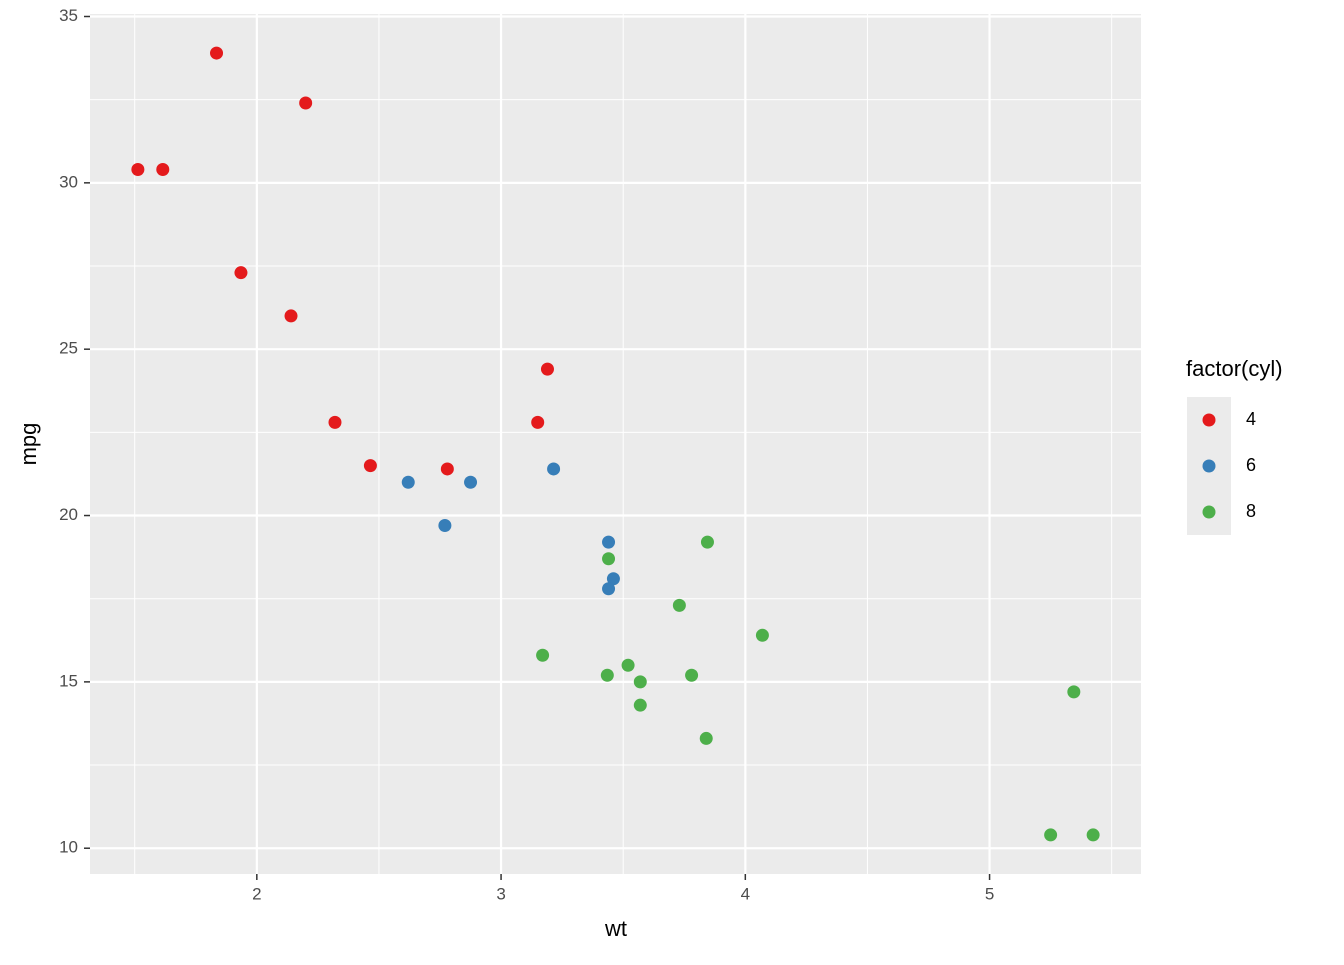  What do you see at coordinates (1251, 511) in the screenshot?
I see `legend-label: 8` at bounding box center [1251, 511].